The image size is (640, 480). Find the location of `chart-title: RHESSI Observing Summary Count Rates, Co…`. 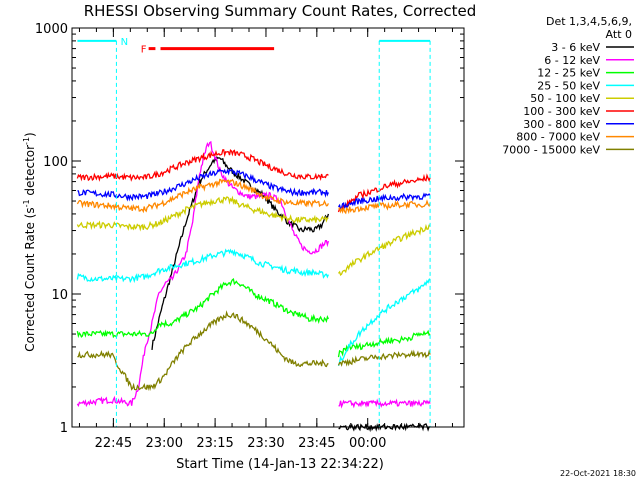

chart-title: RHESSI Observing Summary Count Rates, Co… is located at coordinates (280, 11).